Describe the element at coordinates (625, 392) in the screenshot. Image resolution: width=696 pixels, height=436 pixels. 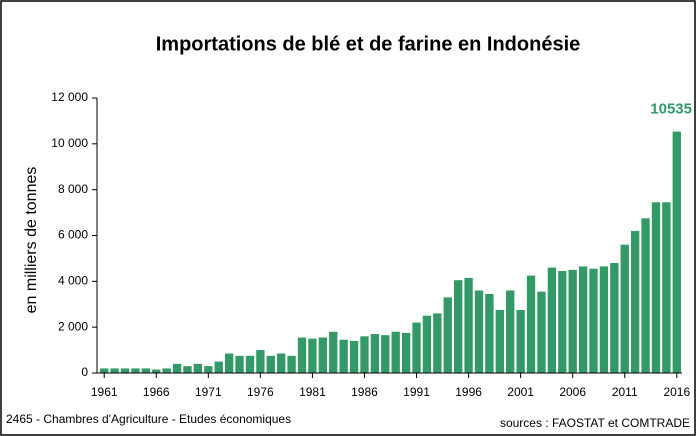
I see `x-tick-label: 2011` at that location.